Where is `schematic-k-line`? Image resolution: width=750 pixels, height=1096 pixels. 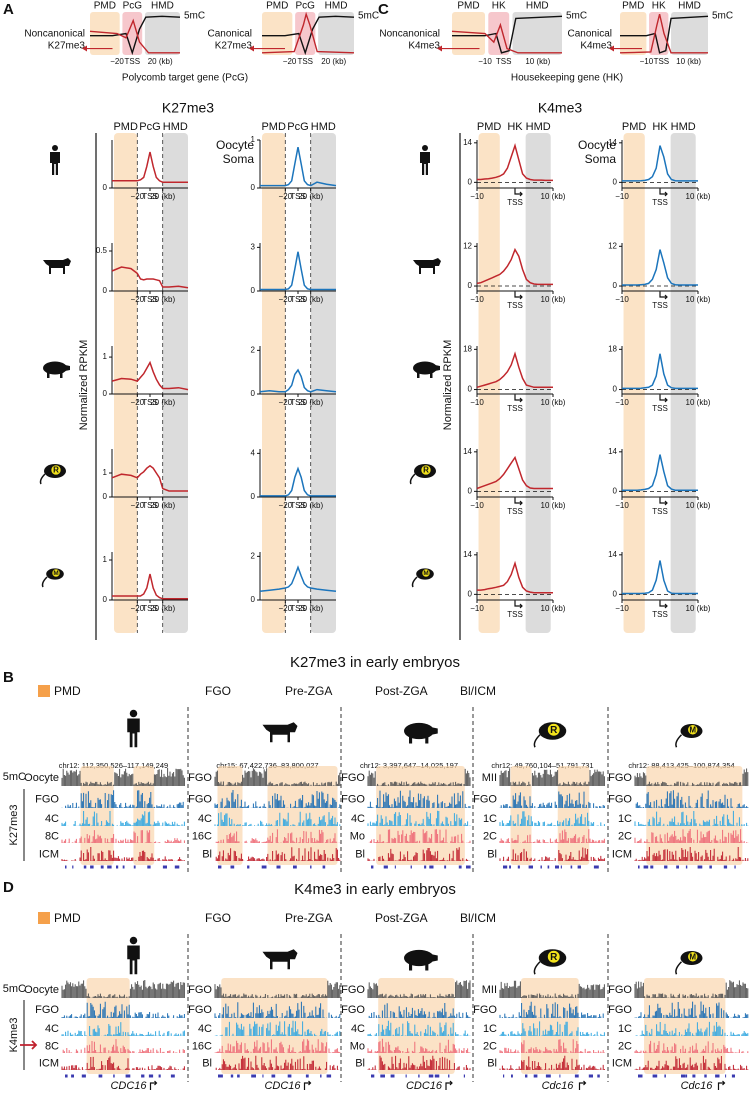 schematic-k-line is located at coordinates (506, 38).